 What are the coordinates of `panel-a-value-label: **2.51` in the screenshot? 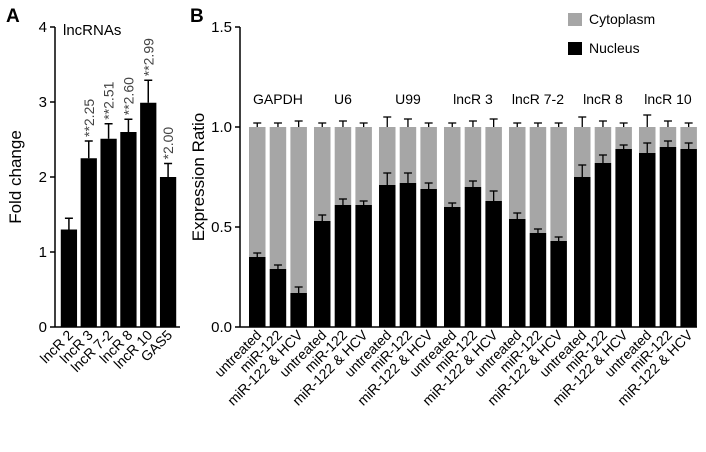 It's located at (109, 100).